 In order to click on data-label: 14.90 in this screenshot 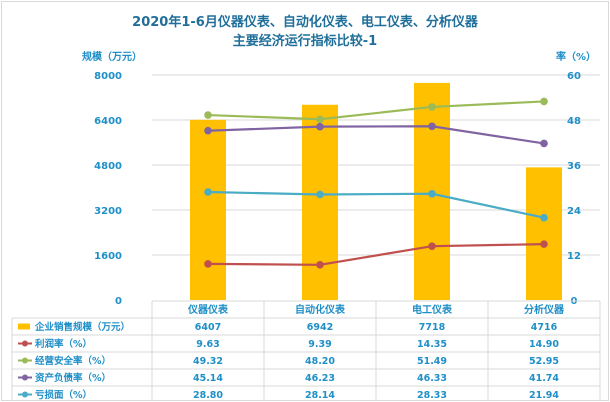, I will do `click(544, 344)`.